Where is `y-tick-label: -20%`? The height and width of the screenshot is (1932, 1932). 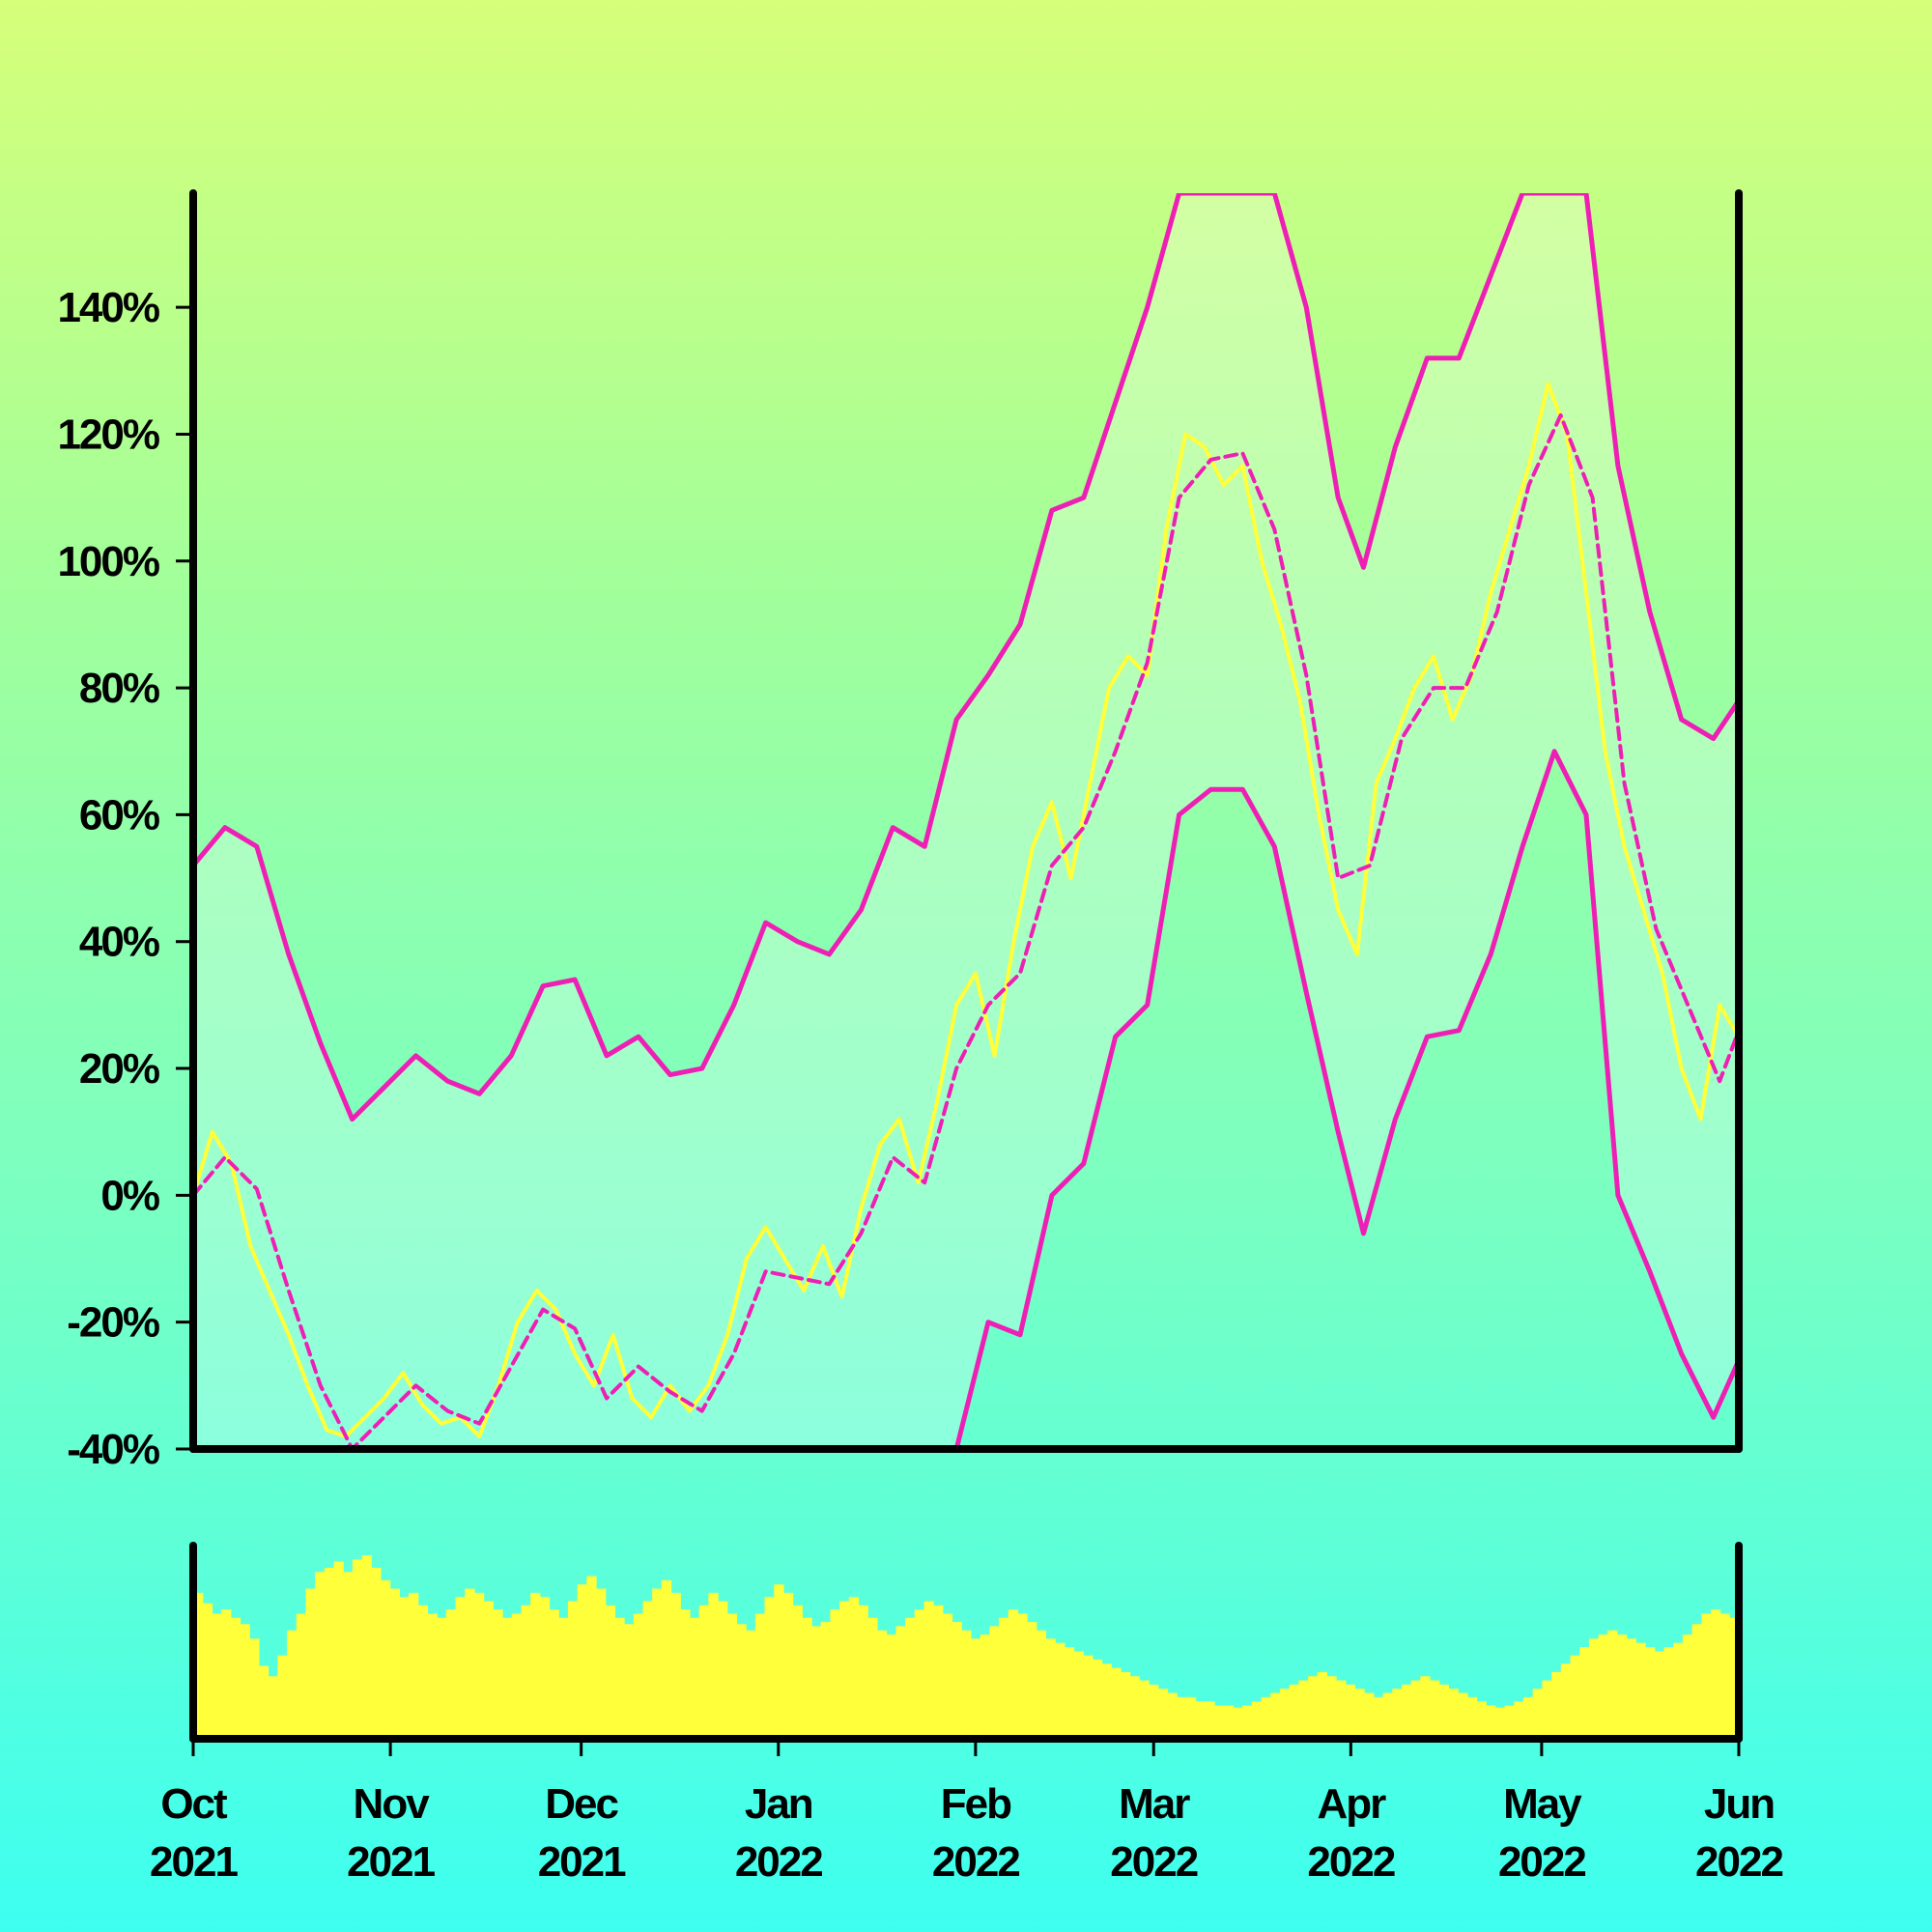 y-tick-label: -20% is located at coordinates (113, 1323).